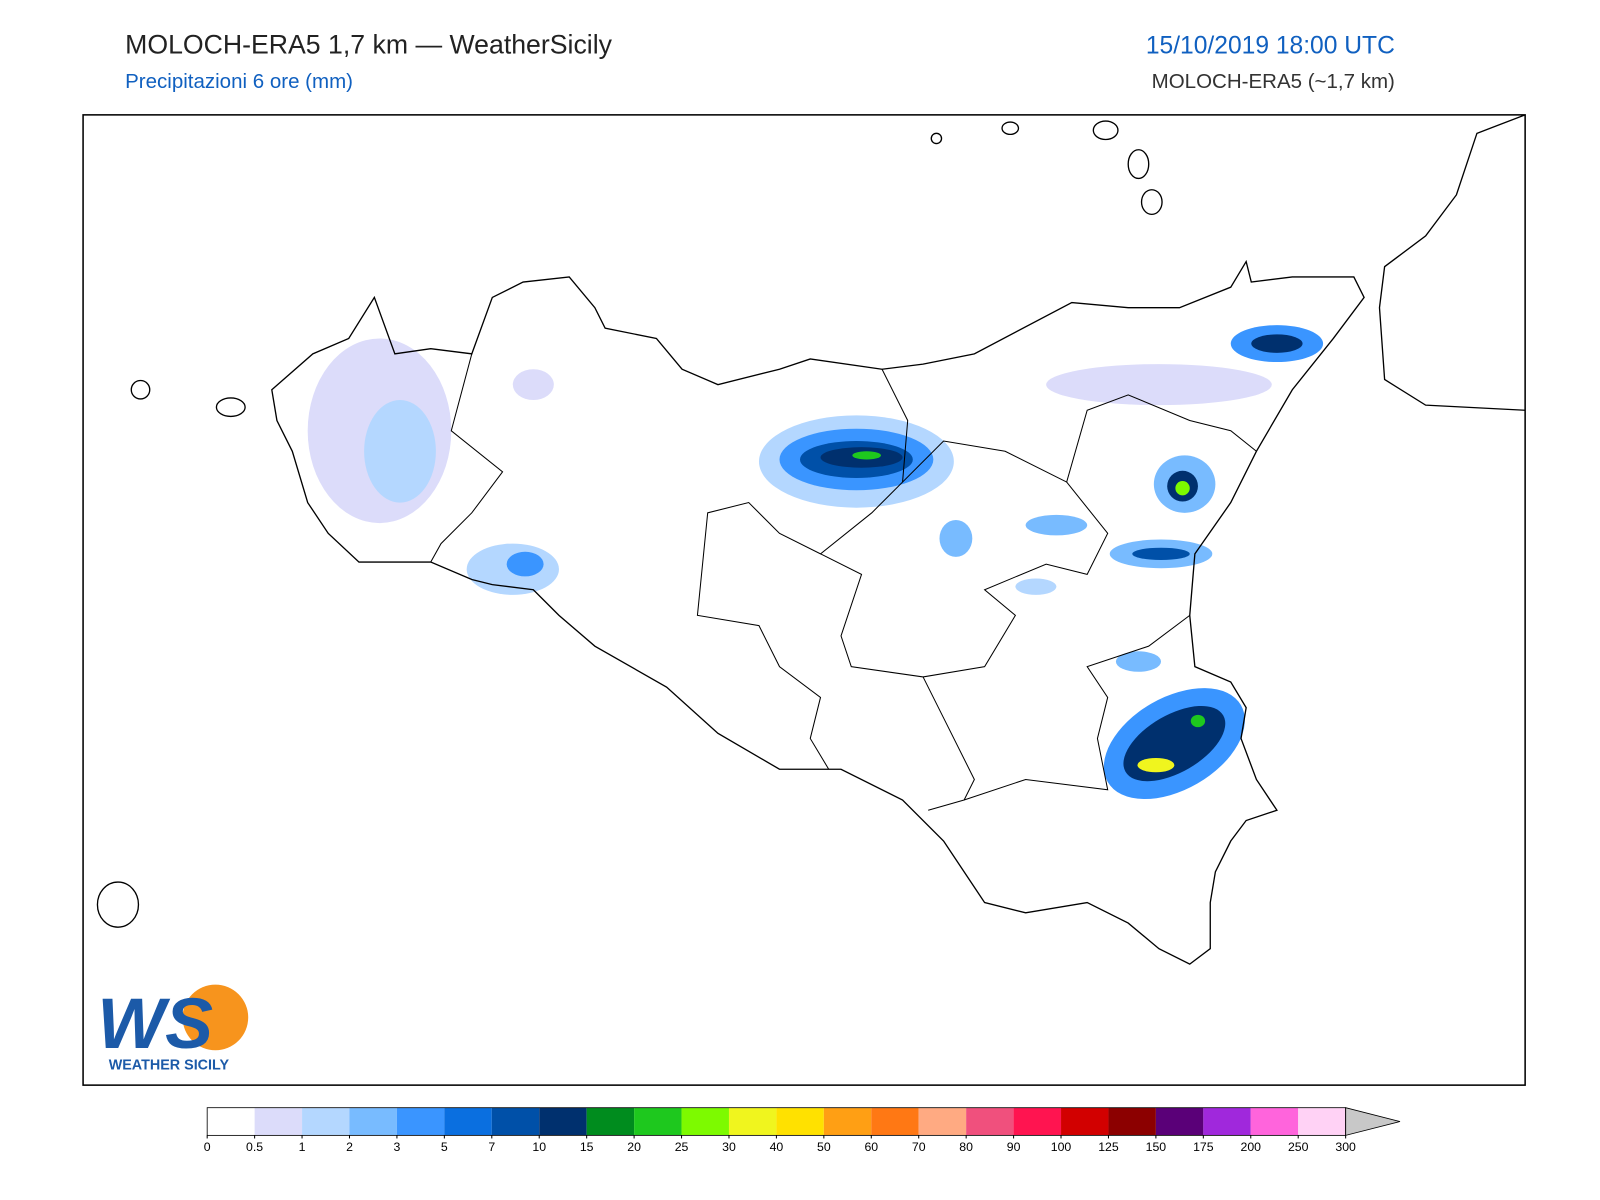 This screenshot has height=1200, width=1600. What do you see at coordinates (1345, 1147) in the screenshot?
I see `colorbar-tick-label: 300` at bounding box center [1345, 1147].